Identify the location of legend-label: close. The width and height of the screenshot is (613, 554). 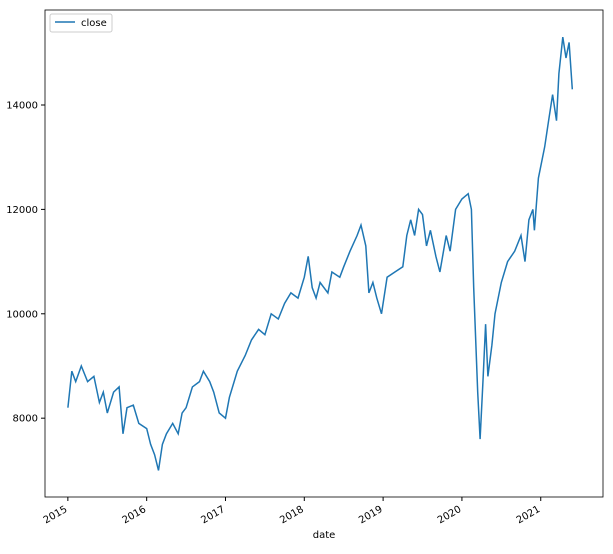
(94, 23).